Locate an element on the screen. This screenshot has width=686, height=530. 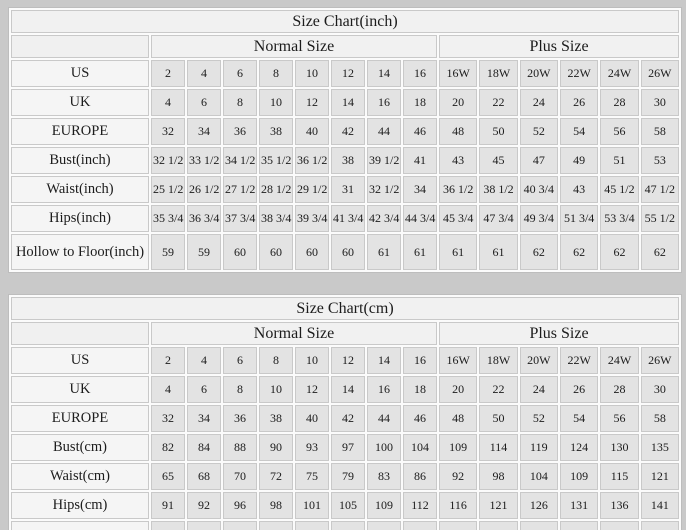
size-value-cell: 72 is located at coordinates (276, 476).